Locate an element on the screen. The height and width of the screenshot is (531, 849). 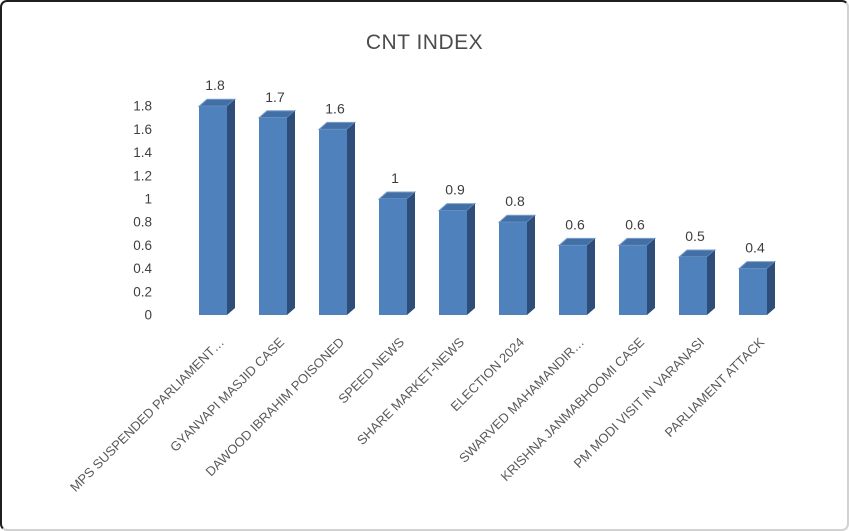
y-axis-tick-label: 1.6 is located at coordinates (142, 129).